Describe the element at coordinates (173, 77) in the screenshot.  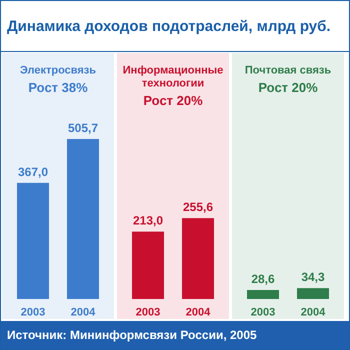
I see `chart-title: Информационные технологии` at that location.